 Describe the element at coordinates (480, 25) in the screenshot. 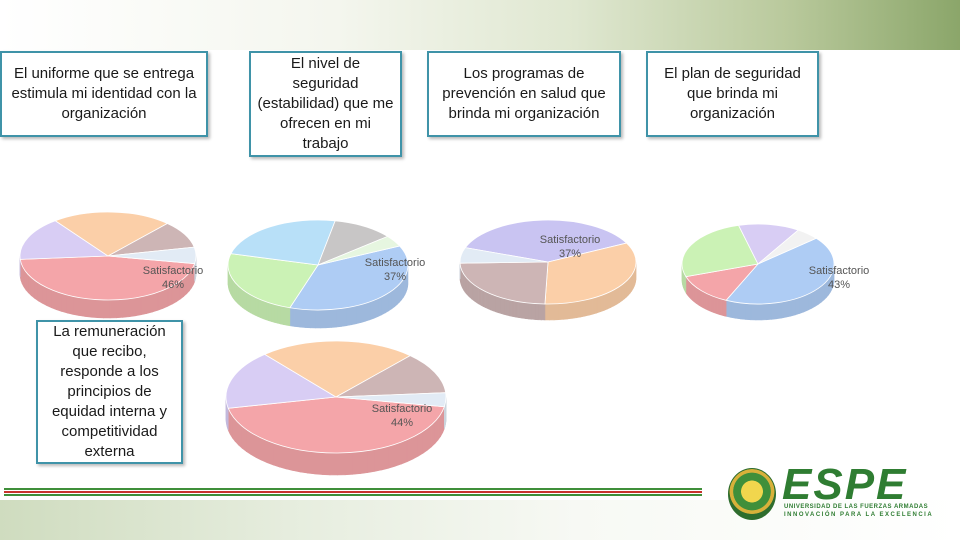

I see `top-gradient-band` at that location.